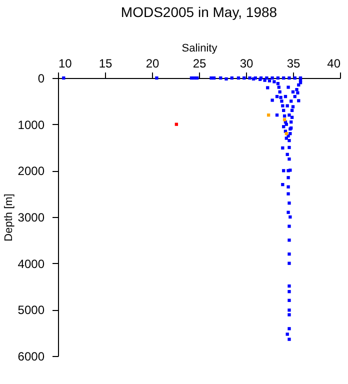 This screenshot has width=348, height=384. Describe the element at coordinates (199, 12) in the screenshot. I see `chart-title: MODS2005 in May, 1988` at that location.